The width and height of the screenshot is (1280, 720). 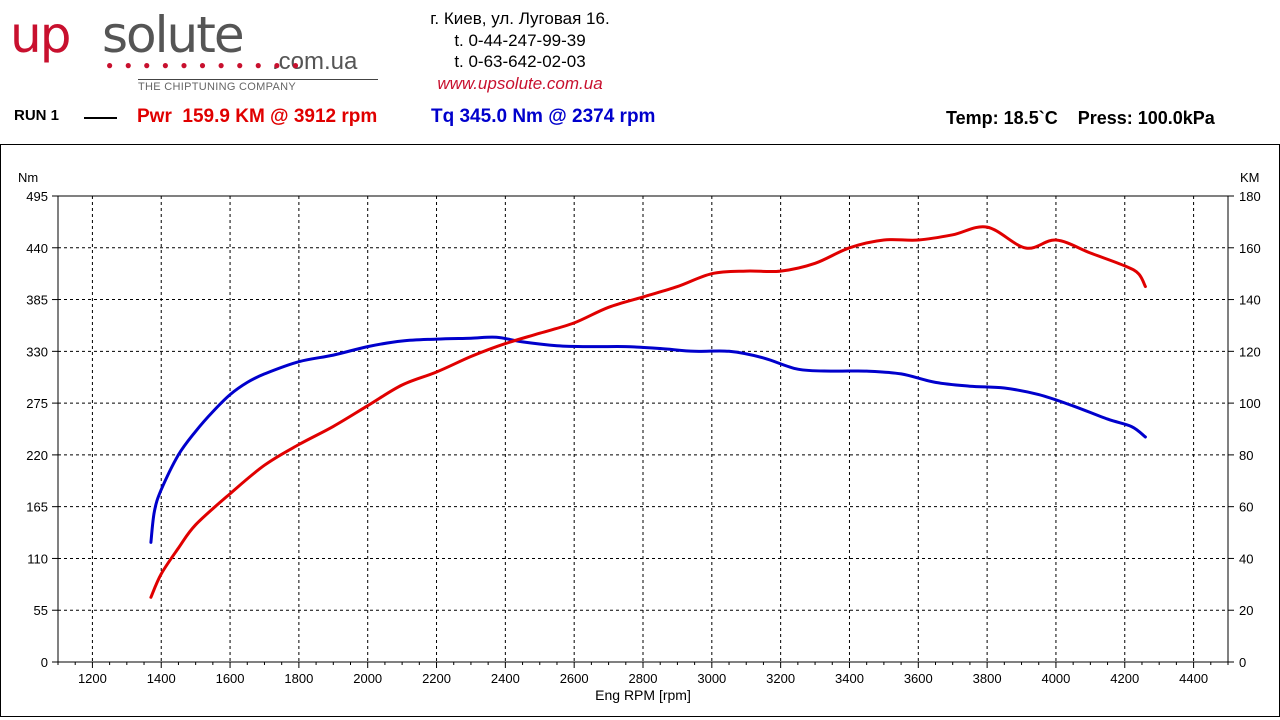 I want to click on y-left-tick-label: 110, so click(x=37, y=558).